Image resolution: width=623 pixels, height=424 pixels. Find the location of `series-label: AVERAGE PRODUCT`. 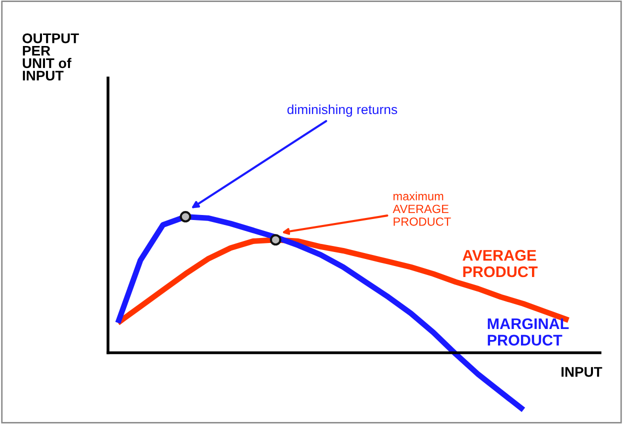

series-label: AVERAGE PRODUCT is located at coordinates (500, 264).